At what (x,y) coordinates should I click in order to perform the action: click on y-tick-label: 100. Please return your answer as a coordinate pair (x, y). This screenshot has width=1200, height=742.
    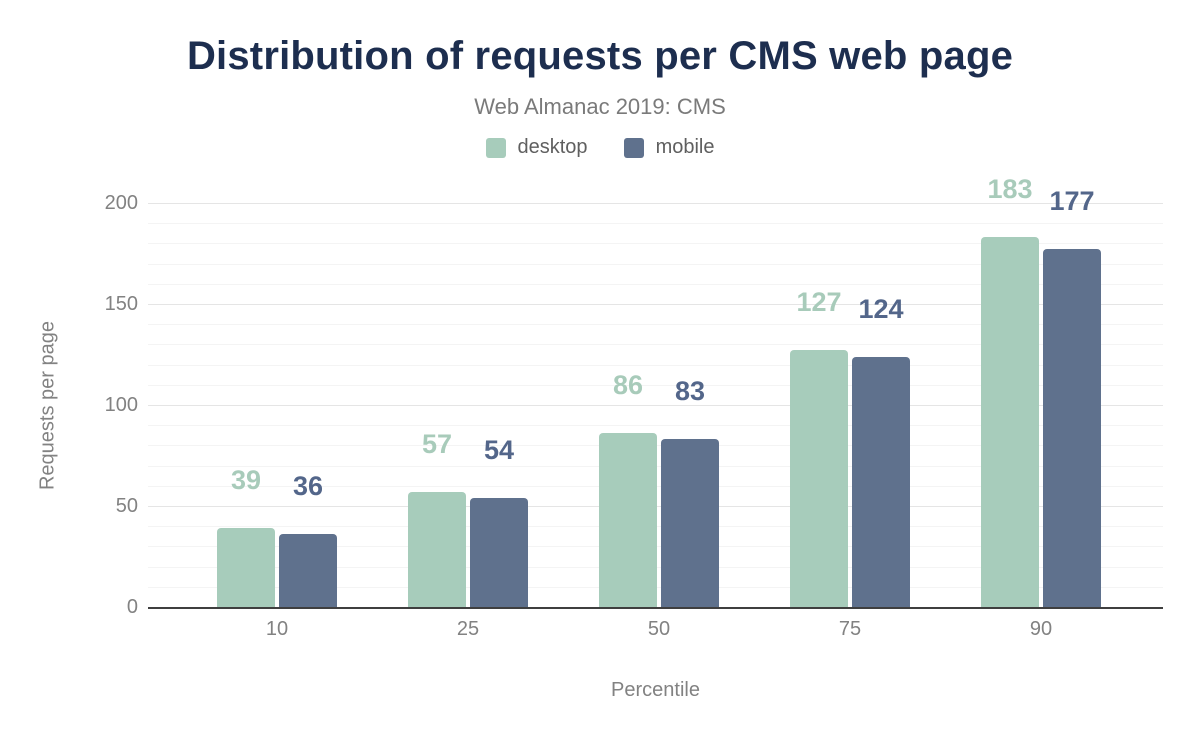
    Looking at the image, I should click on (121, 405).